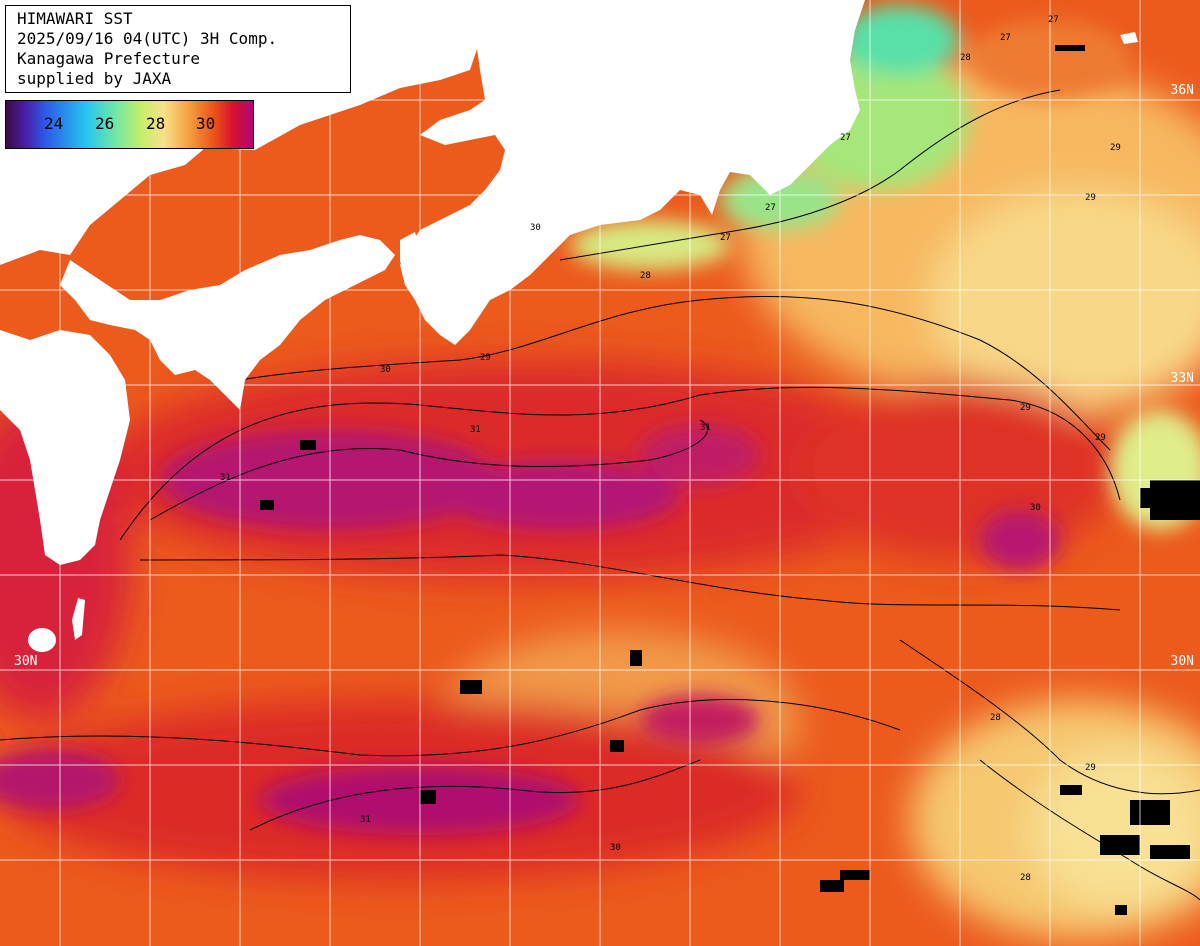  Describe the element at coordinates (630, 582) in the screenshot. I see `isotherm-30-mid` at that location.